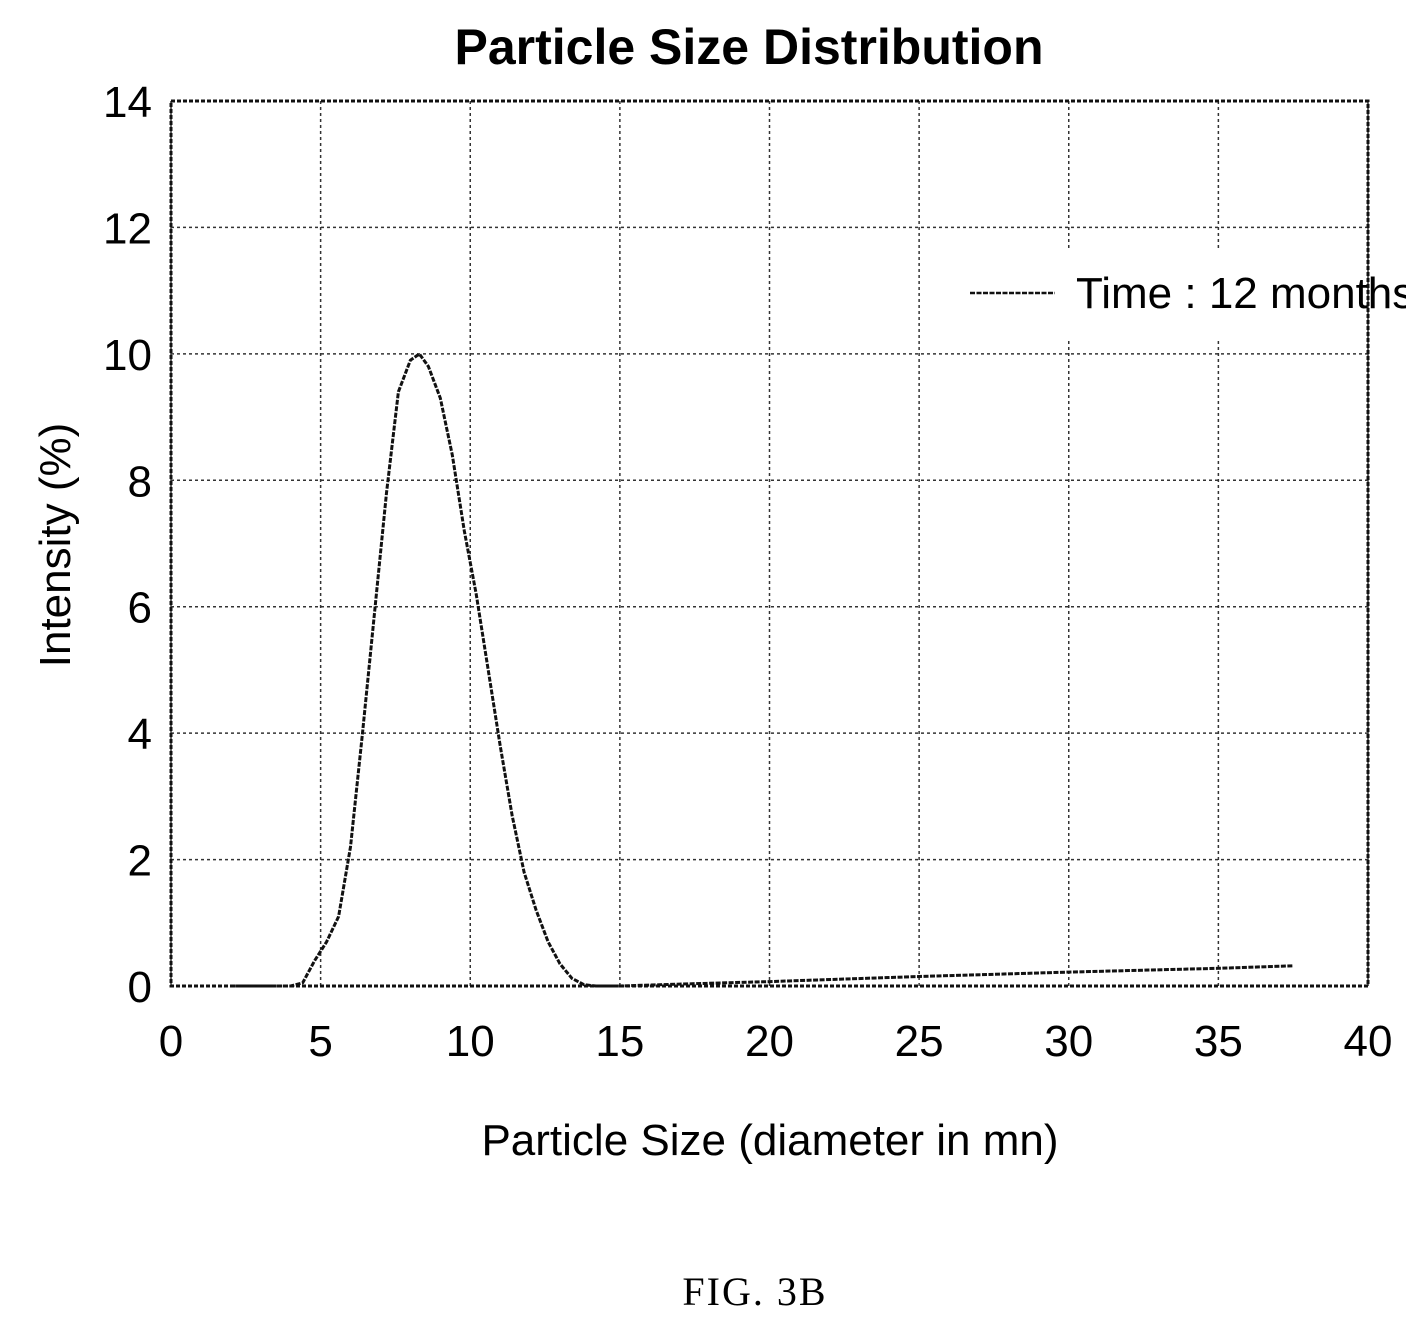 This screenshot has width=1406, height=1326. What do you see at coordinates (127, 228) in the screenshot?
I see `y-tick-label: 12` at bounding box center [127, 228].